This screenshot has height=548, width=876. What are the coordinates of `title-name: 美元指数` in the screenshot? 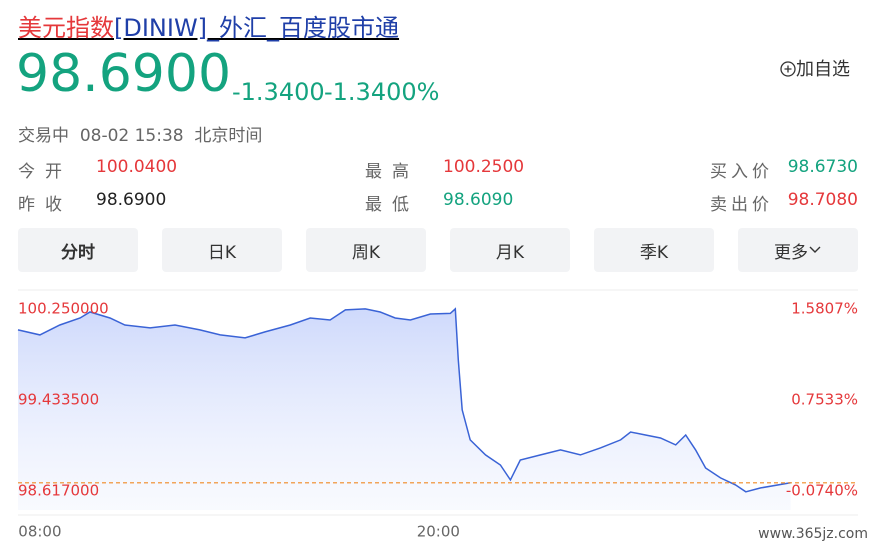 It's located at (66, 28).